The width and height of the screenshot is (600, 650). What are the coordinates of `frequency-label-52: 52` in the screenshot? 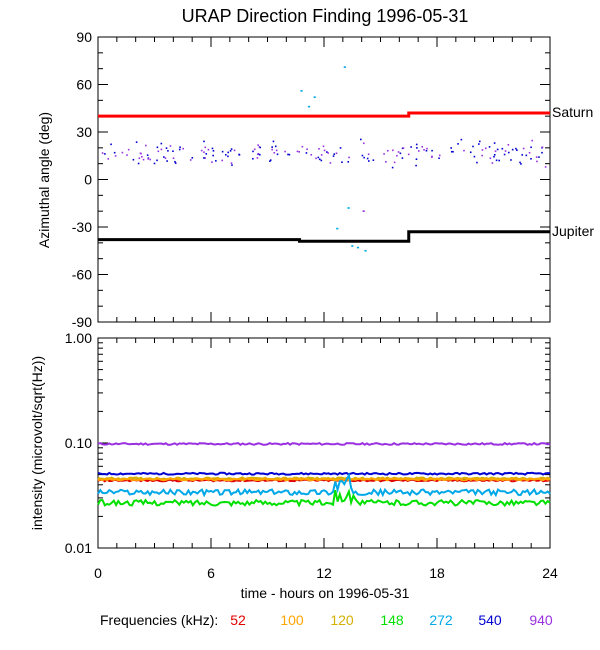 It's located at (238, 620).